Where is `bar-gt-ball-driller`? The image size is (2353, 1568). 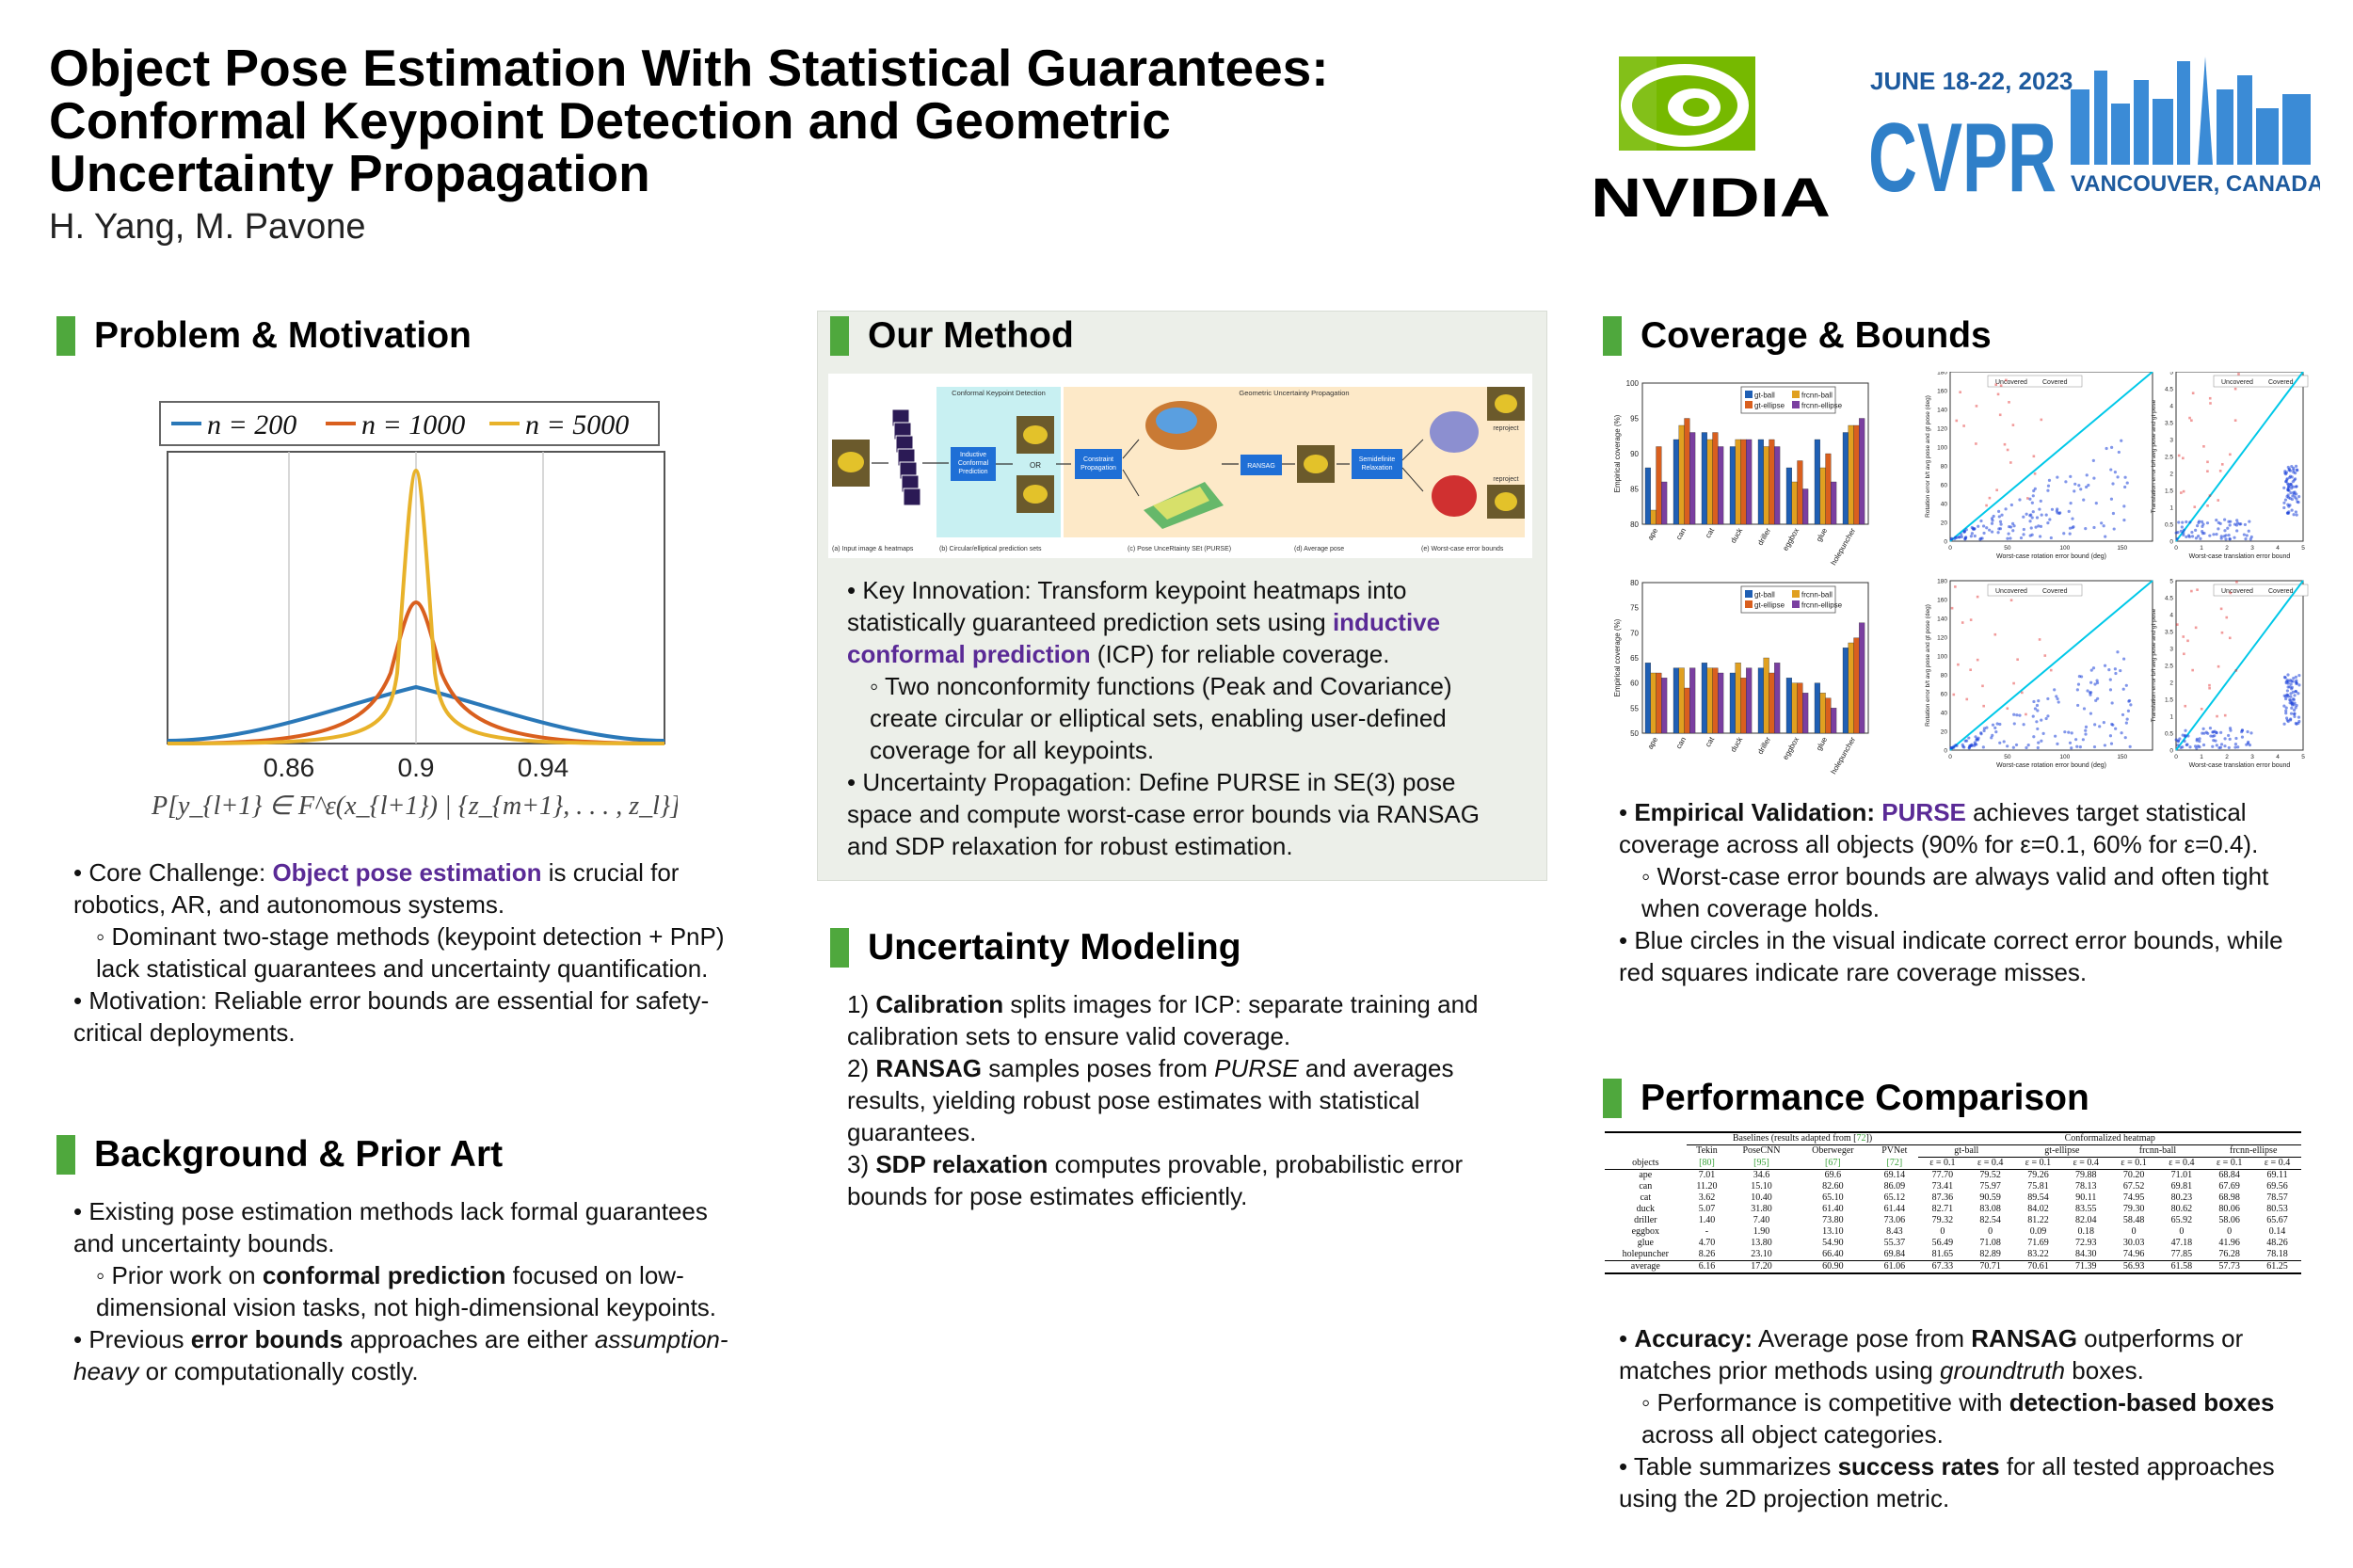 bar-gt-ball-driller is located at coordinates (1761, 700).